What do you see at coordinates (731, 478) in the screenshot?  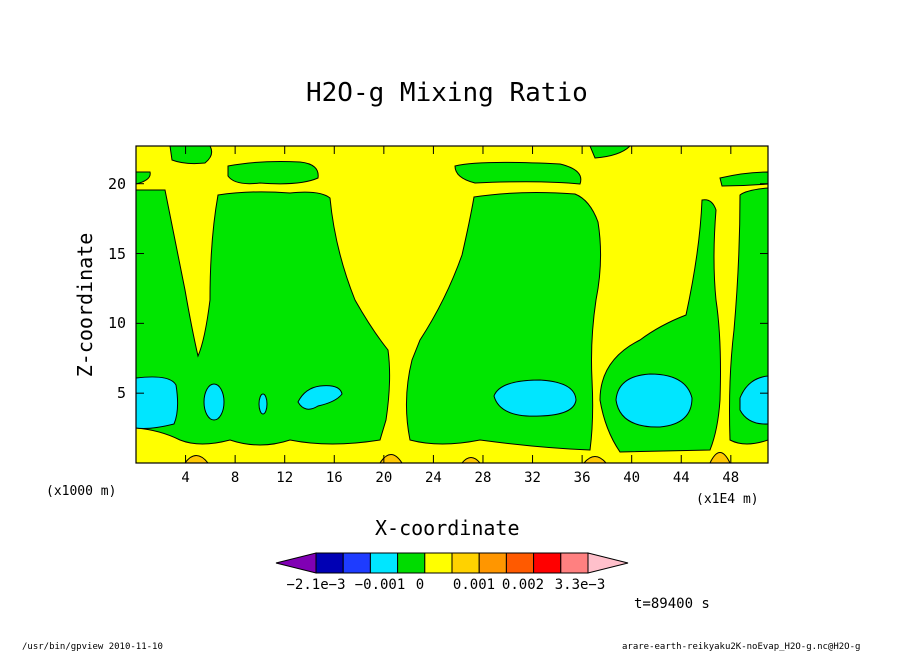 I see `x-tick-label: 48` at bounding box center [731, 478].